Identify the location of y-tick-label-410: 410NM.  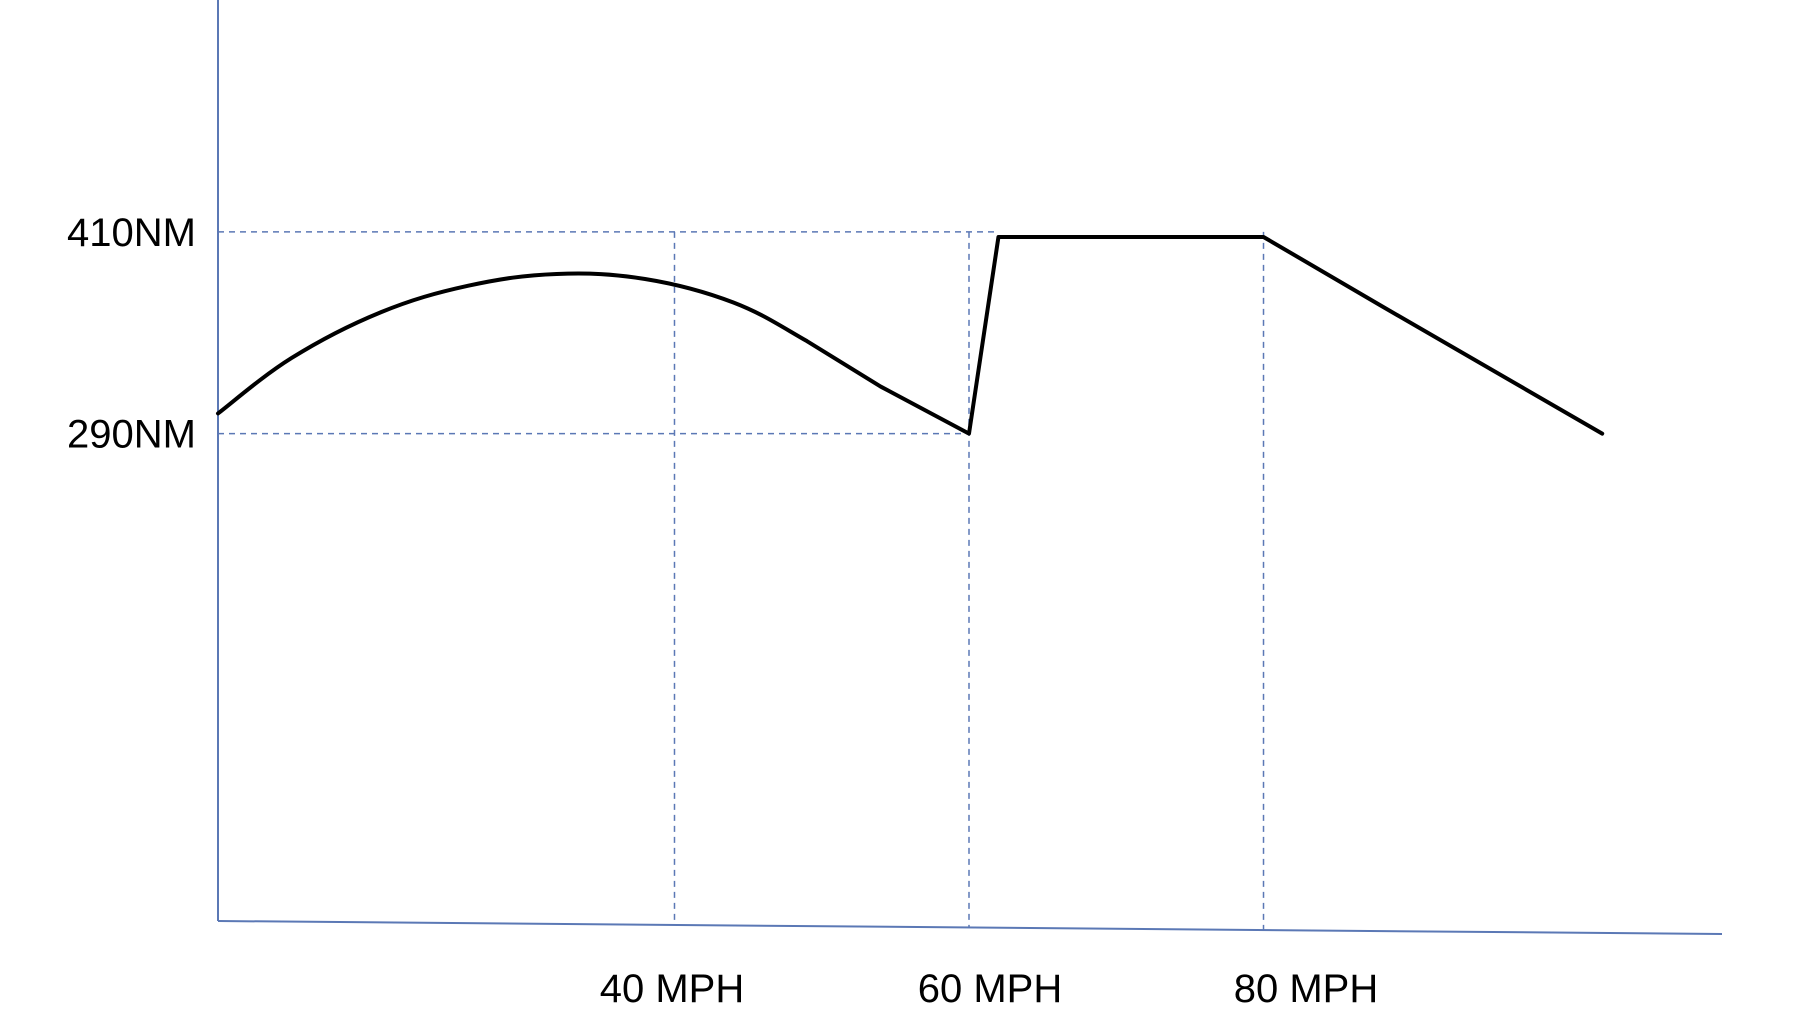
(131, 233).